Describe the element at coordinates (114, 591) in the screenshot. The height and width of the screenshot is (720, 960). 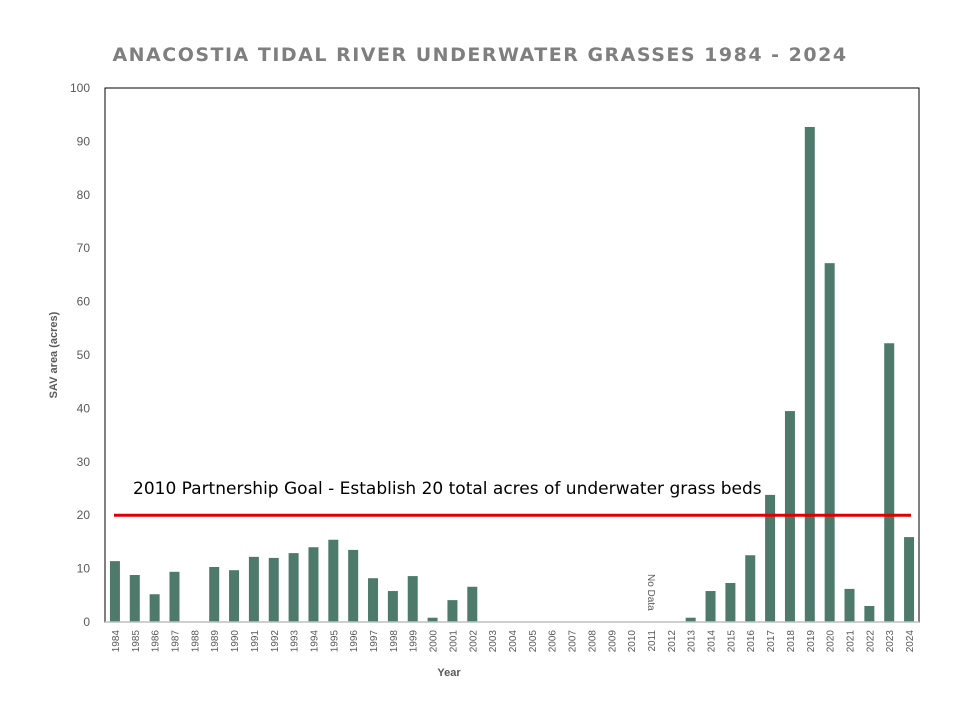
I see `bar-1984` at that location.